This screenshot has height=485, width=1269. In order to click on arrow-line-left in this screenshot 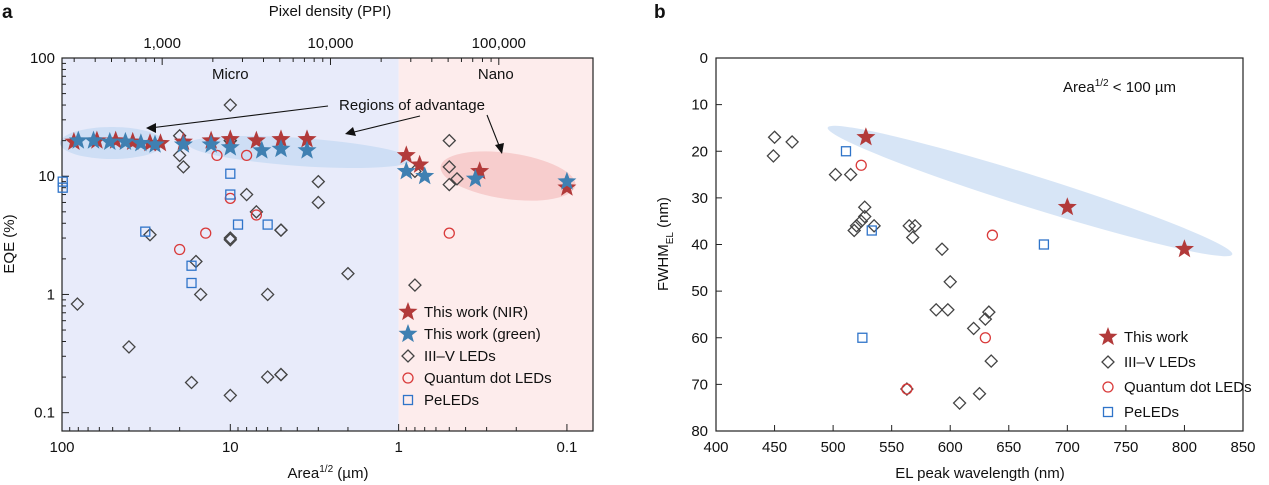, I will do `click(239, 117)`.